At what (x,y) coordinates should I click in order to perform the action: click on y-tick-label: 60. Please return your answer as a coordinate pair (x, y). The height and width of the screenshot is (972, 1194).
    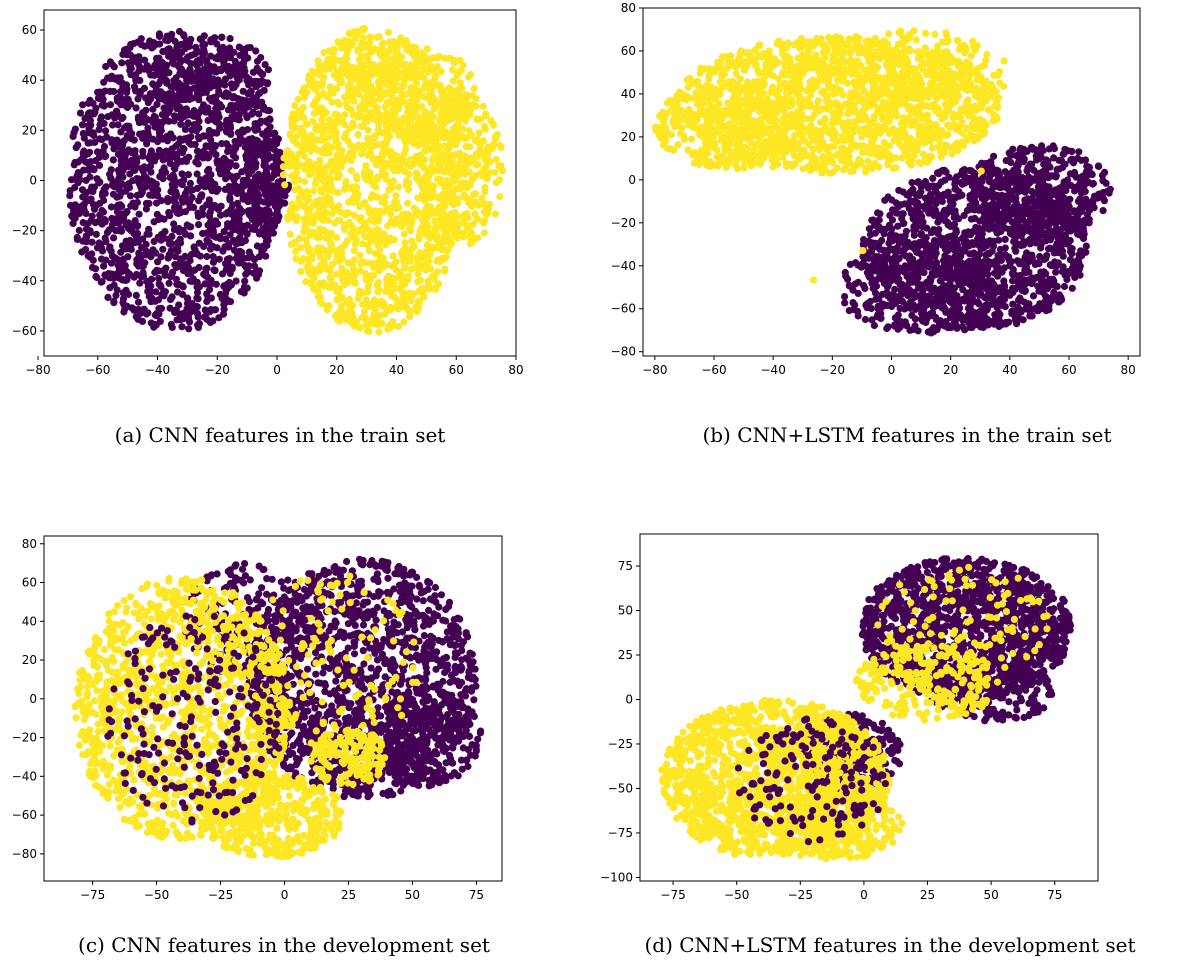
    Looking at the image, I should click on (29, 30).